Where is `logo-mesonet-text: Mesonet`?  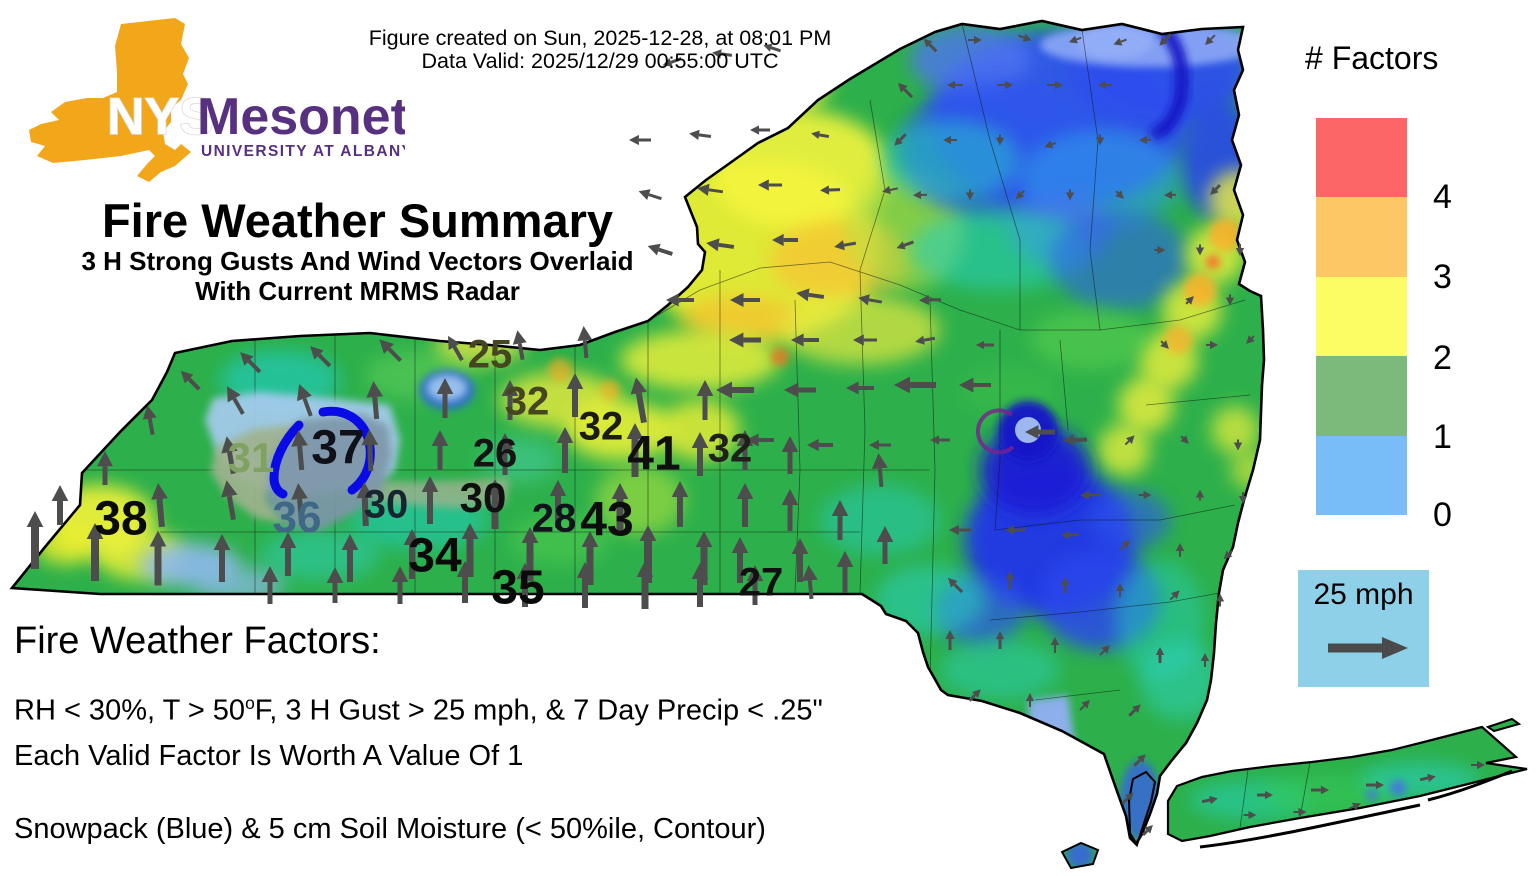 logo-mesonet-text: Mesonet is located at coordinates (301, 117).